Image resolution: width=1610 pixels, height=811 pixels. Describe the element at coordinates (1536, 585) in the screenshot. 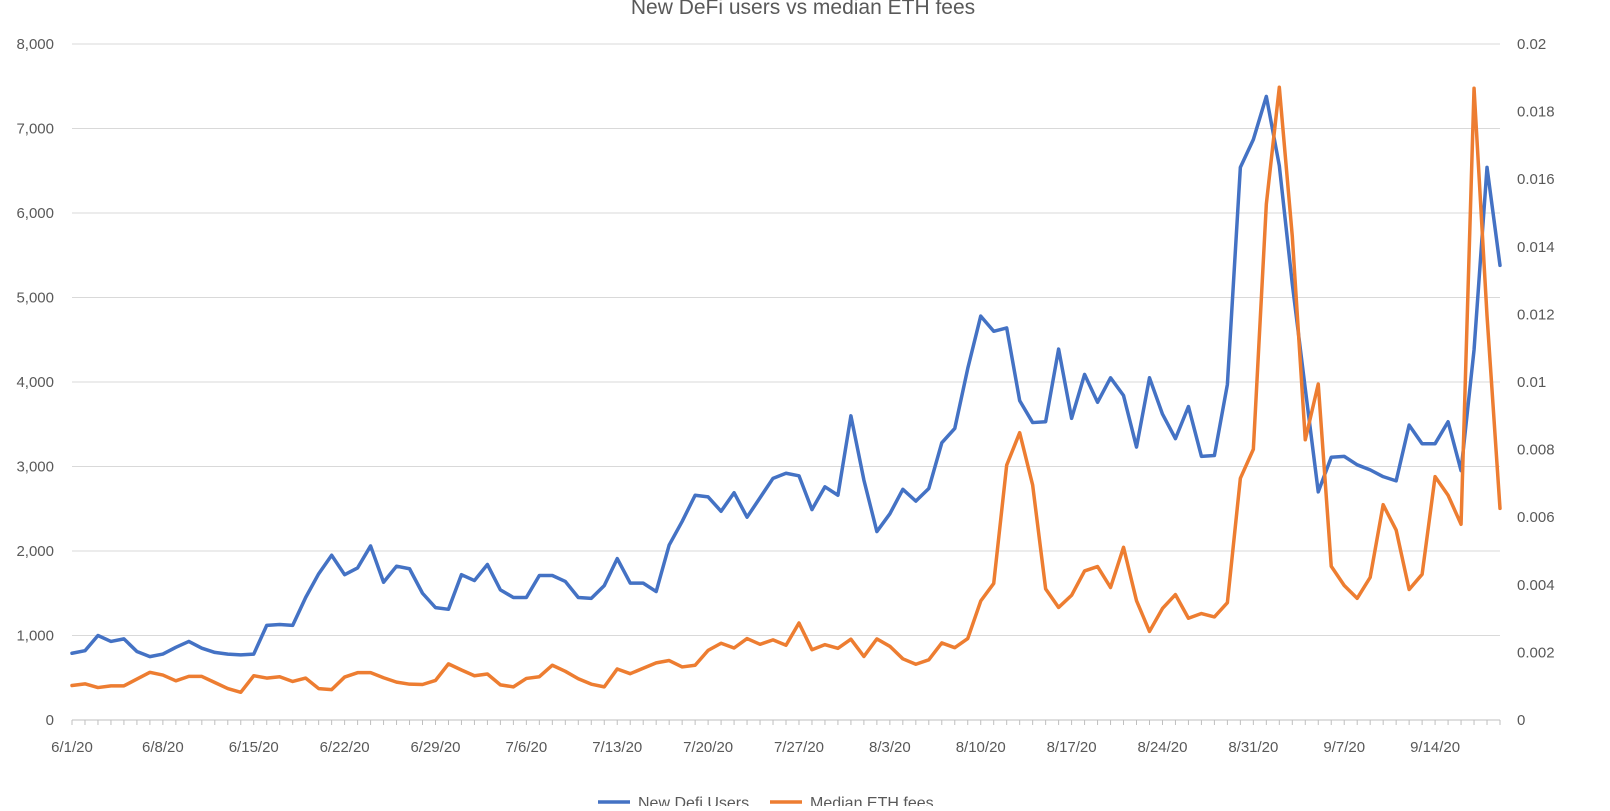

I see `y-tick-label-right: 0.004` at that location.